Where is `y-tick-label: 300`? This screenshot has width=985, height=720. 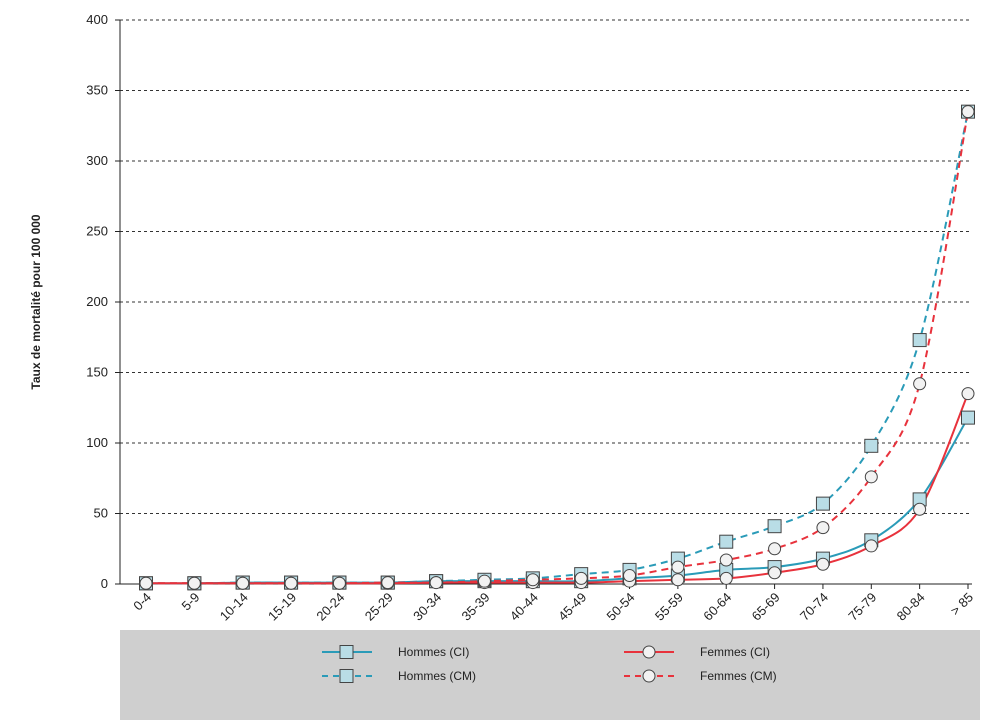 y-tick-label: 300 is located at coordinates (97, 160).